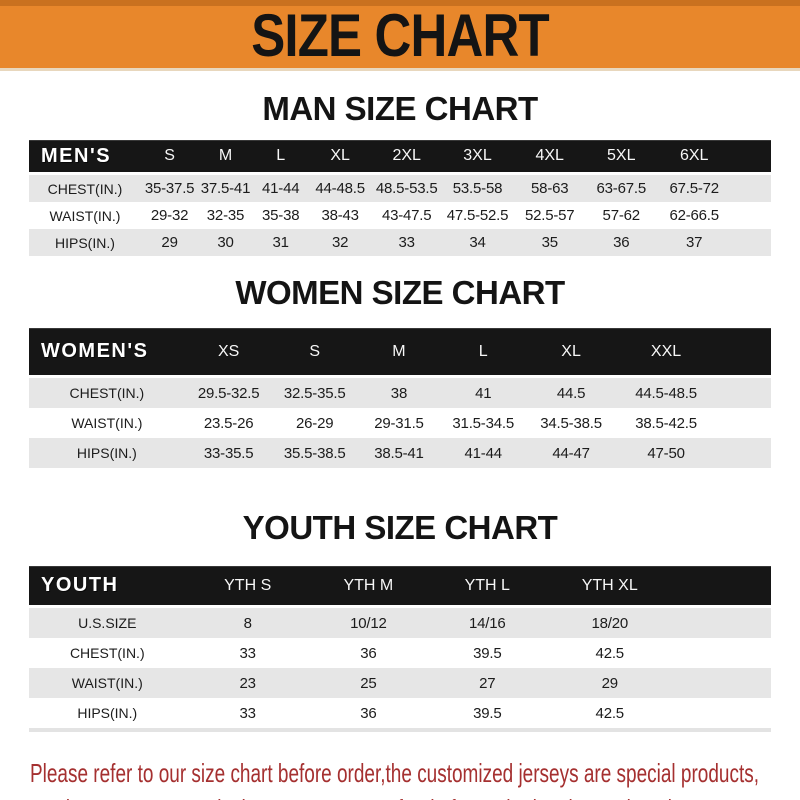 The height and width of the screenshot is (800, 800). I want to click on size-value-cell: 18/20, so click(609, 623).